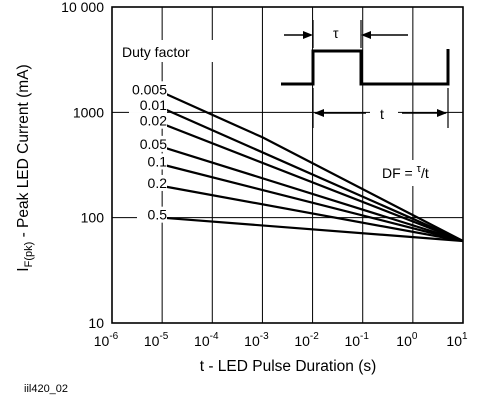 The image size is (482, 402). I want to click on y-tick-label-3: 10 000, so click(82, 7).